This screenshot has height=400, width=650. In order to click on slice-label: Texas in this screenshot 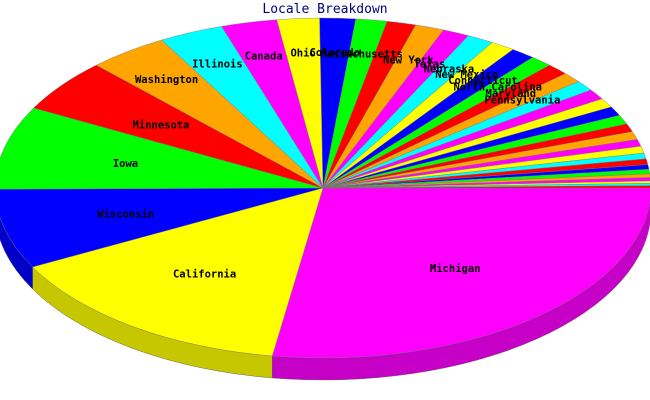, I will do `click(430, 65)`.